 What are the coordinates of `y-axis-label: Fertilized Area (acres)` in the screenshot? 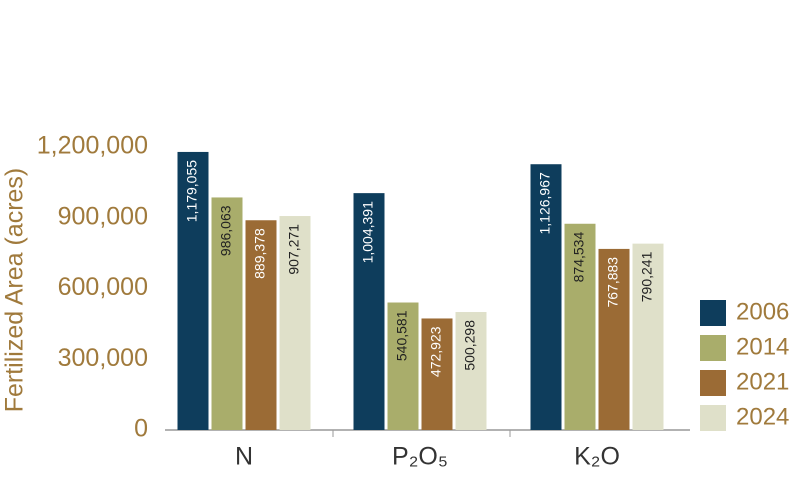 It's located at (15, 290).